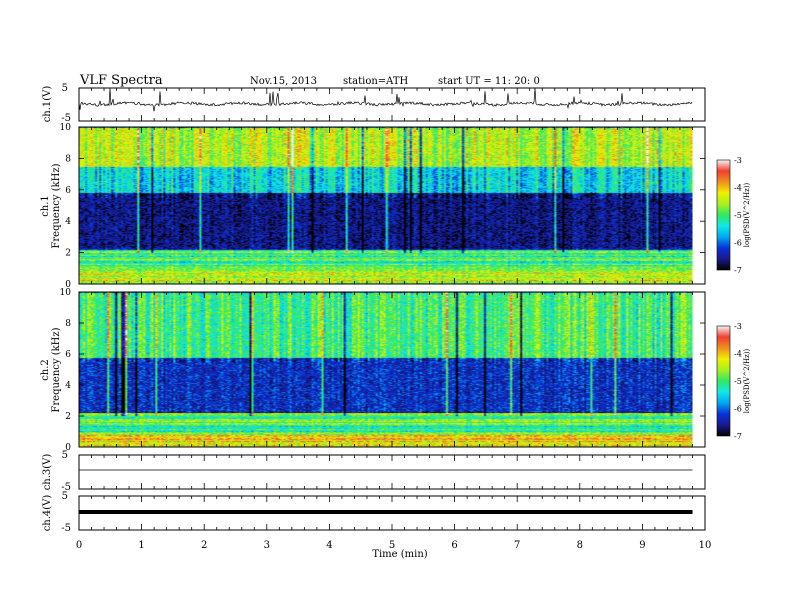  I want to click on ch1-spectrogram-ylabel-line2: Frequency (kHz), so click(56, 205).